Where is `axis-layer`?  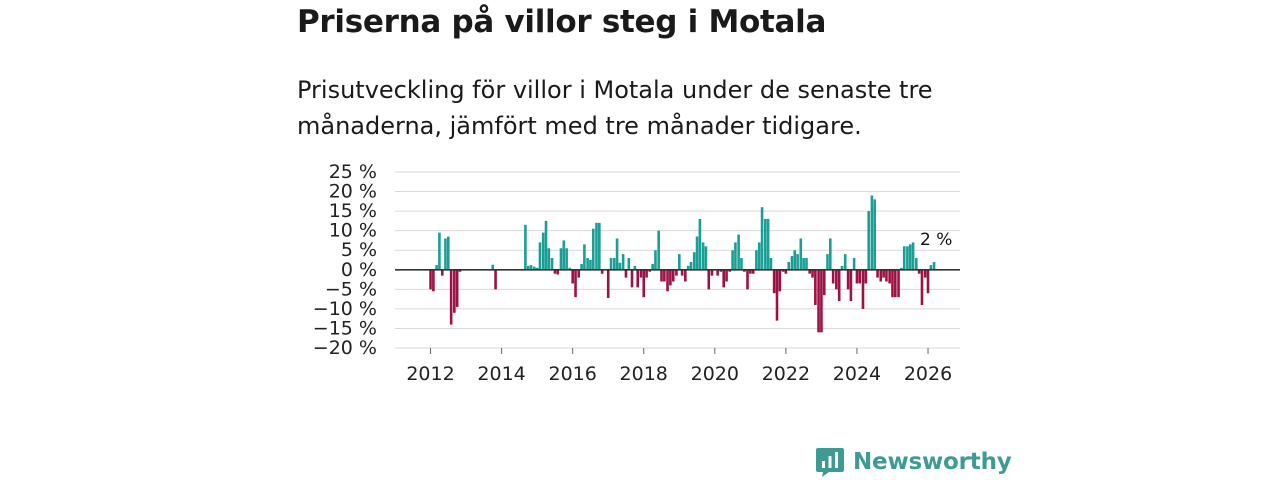
axis-layer is located at coordinates (677, 311).